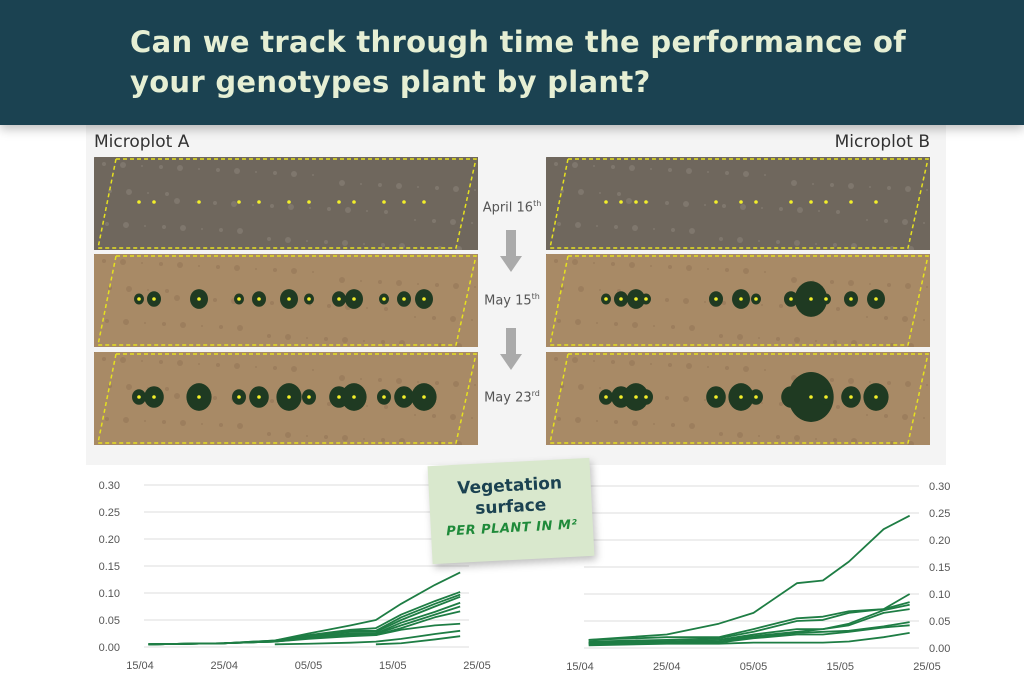  What do you see at coordinates (580, 667) in the screenshot?
I see `x-tick-label: 15/04` at bounding box center [580, 667].